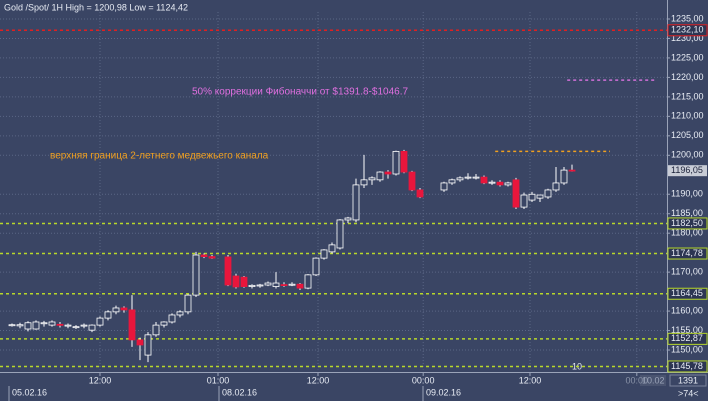  I want to click on y-tick-label: 1190,00, so click(687, 194).